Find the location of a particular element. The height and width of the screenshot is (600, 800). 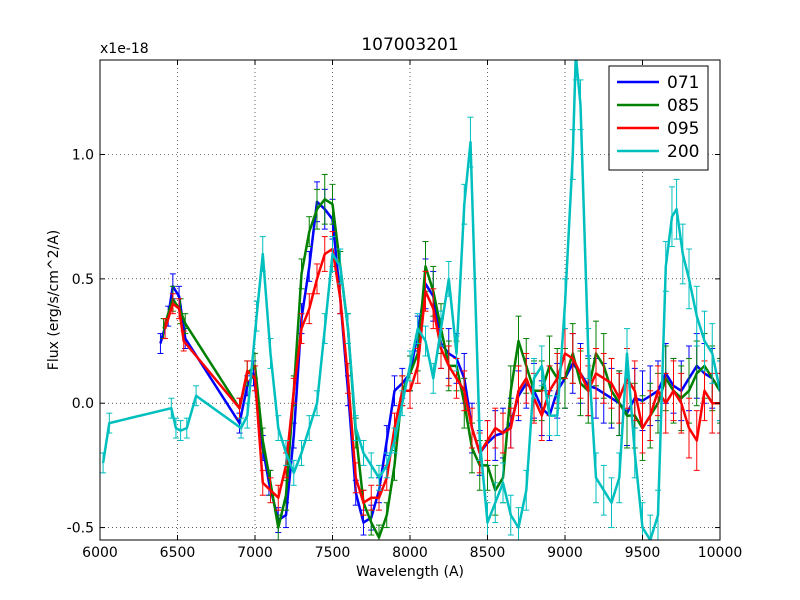

y-tick-label: 1.0 is located at coordinates (83, 156).